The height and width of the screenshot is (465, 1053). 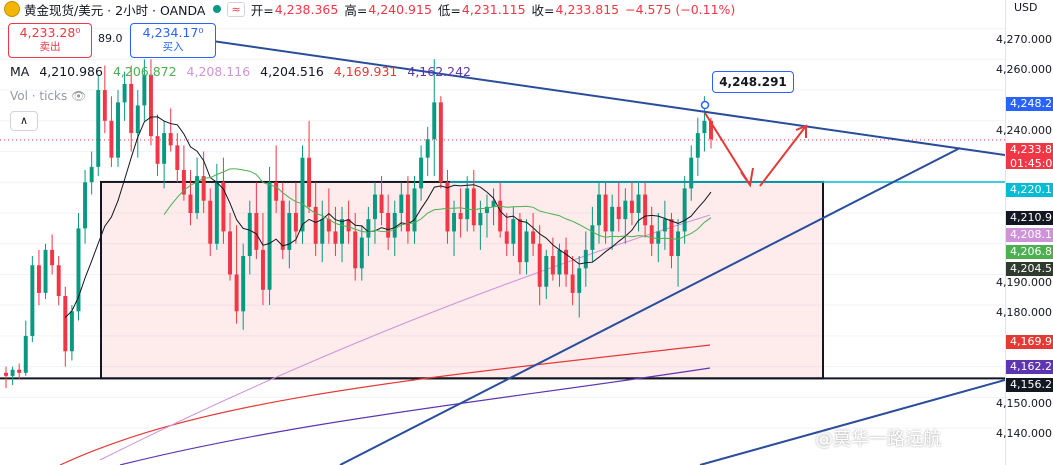 I want to click on ma-value: 4,206.872, so click(x=144, y=71).